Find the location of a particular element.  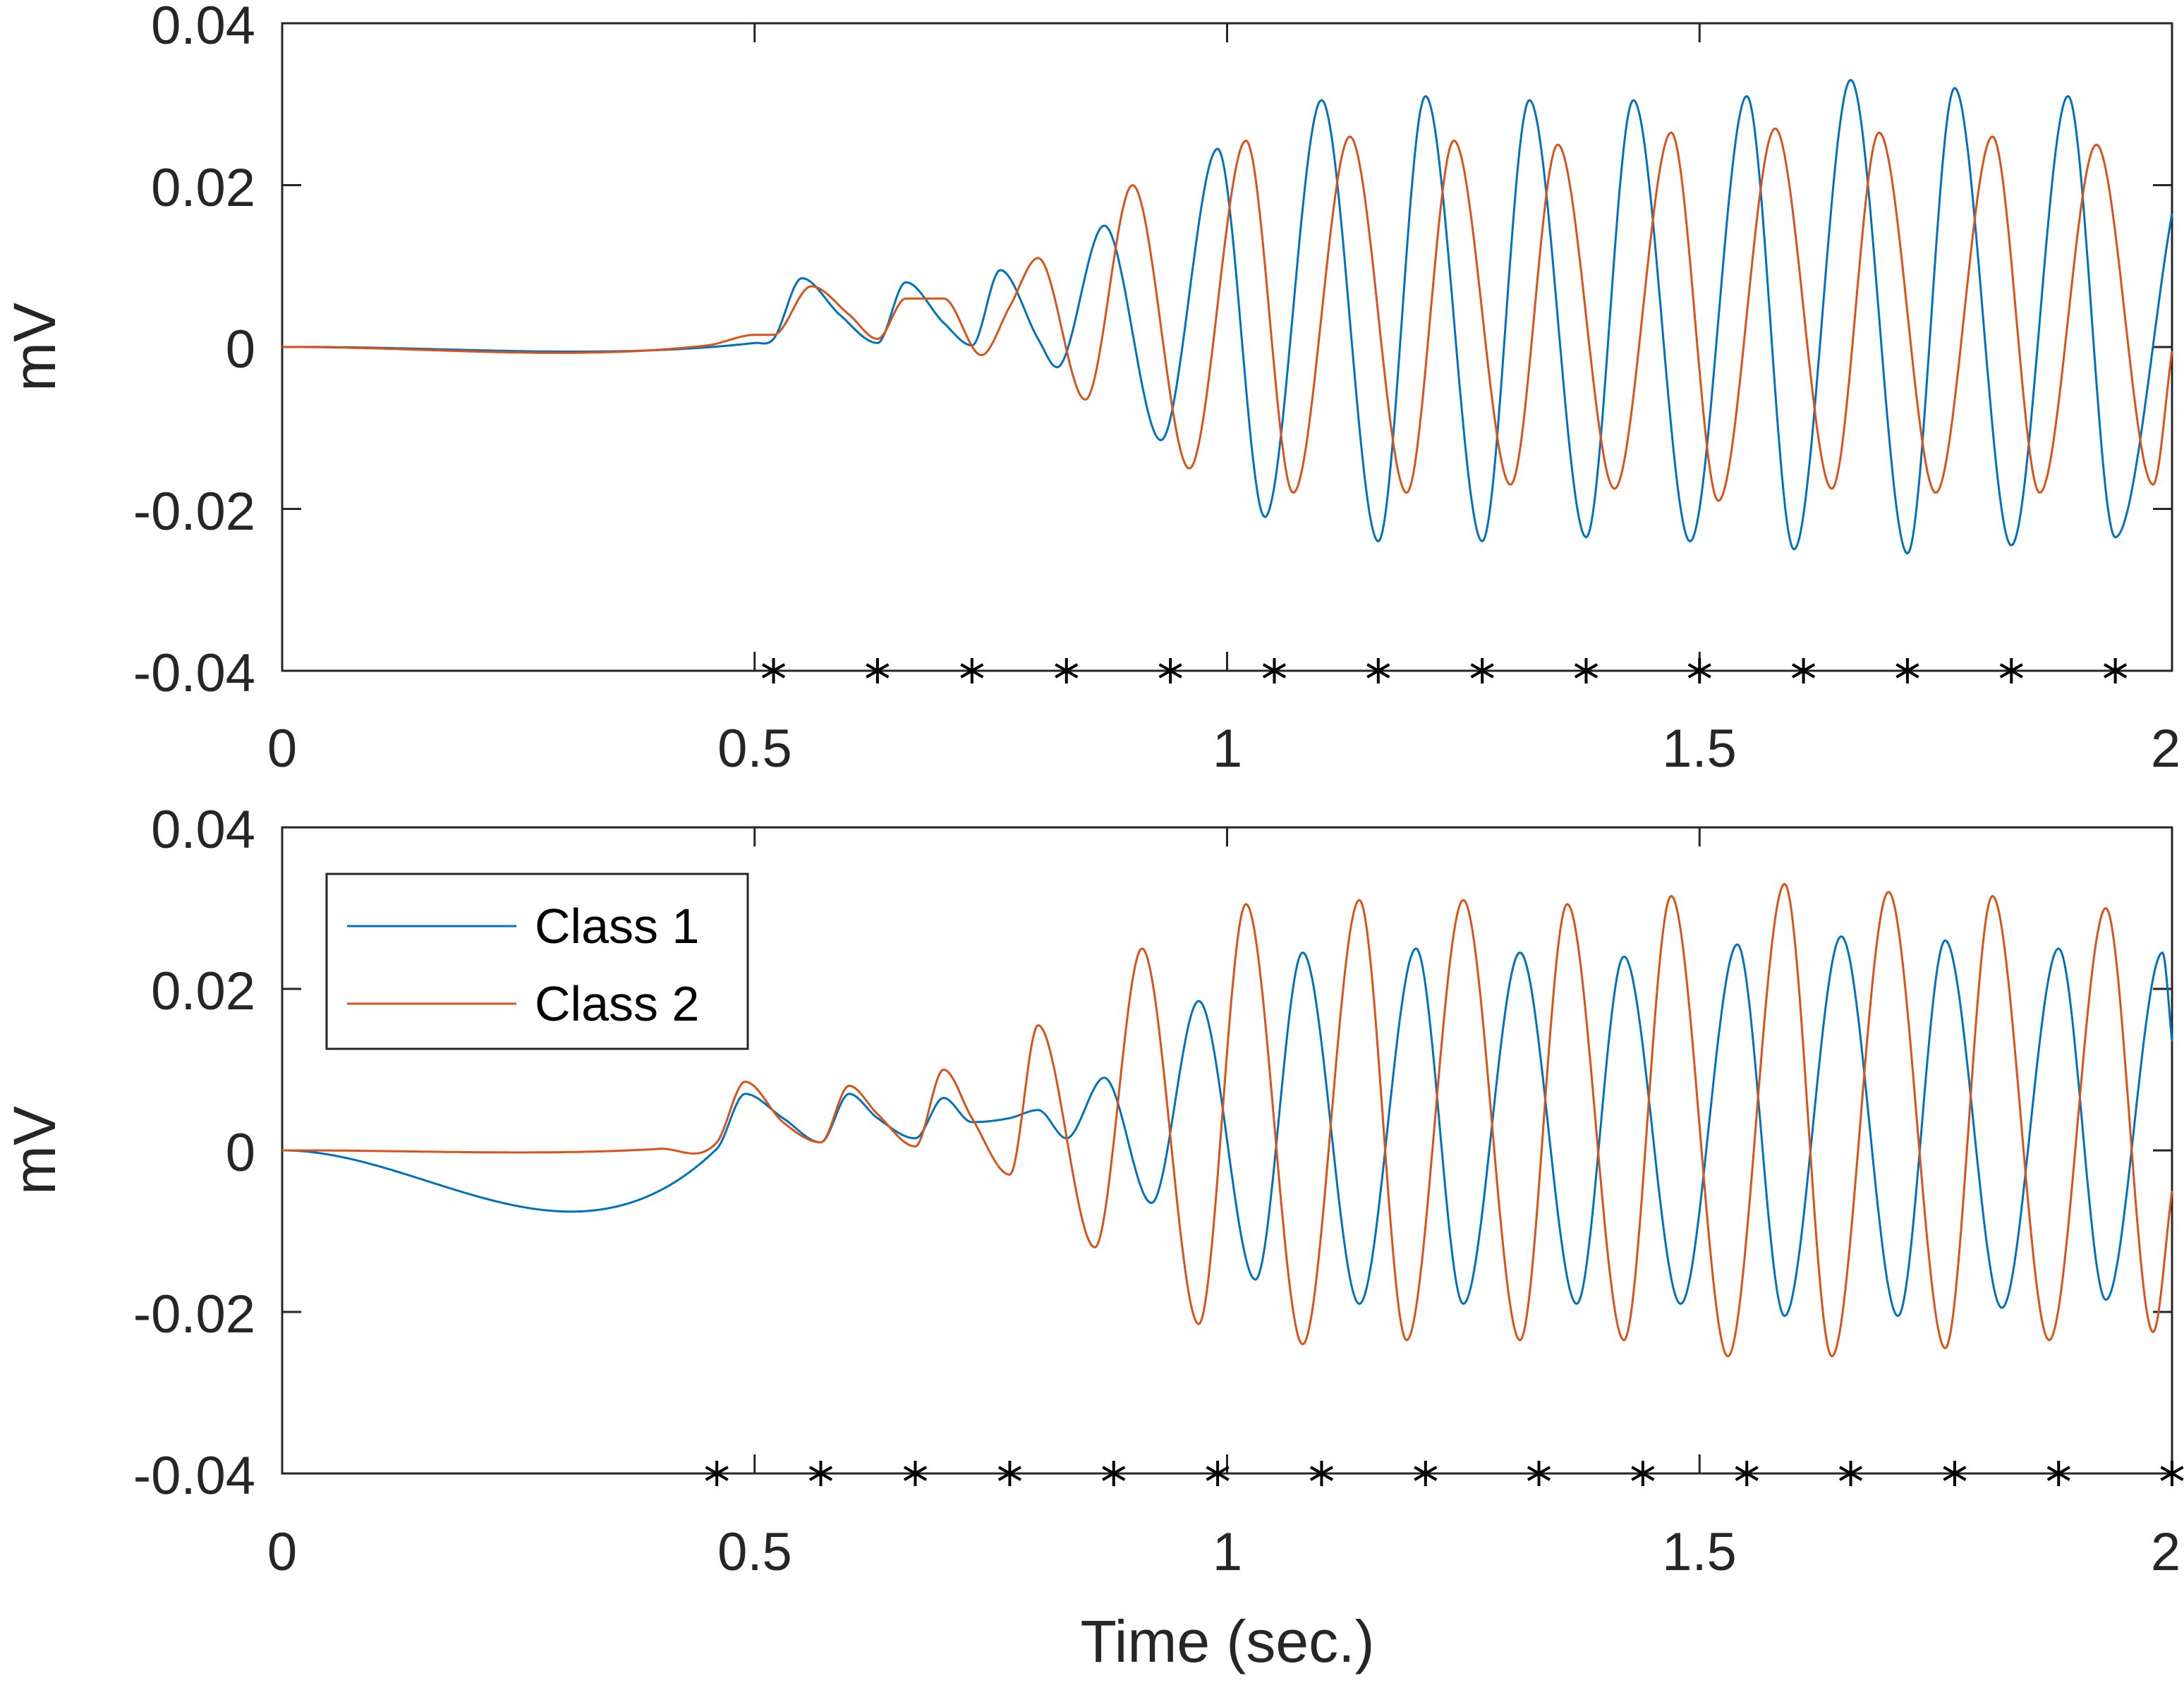

bottom-xtick-label: 1.5 is located at coordinates (1700, 1552).